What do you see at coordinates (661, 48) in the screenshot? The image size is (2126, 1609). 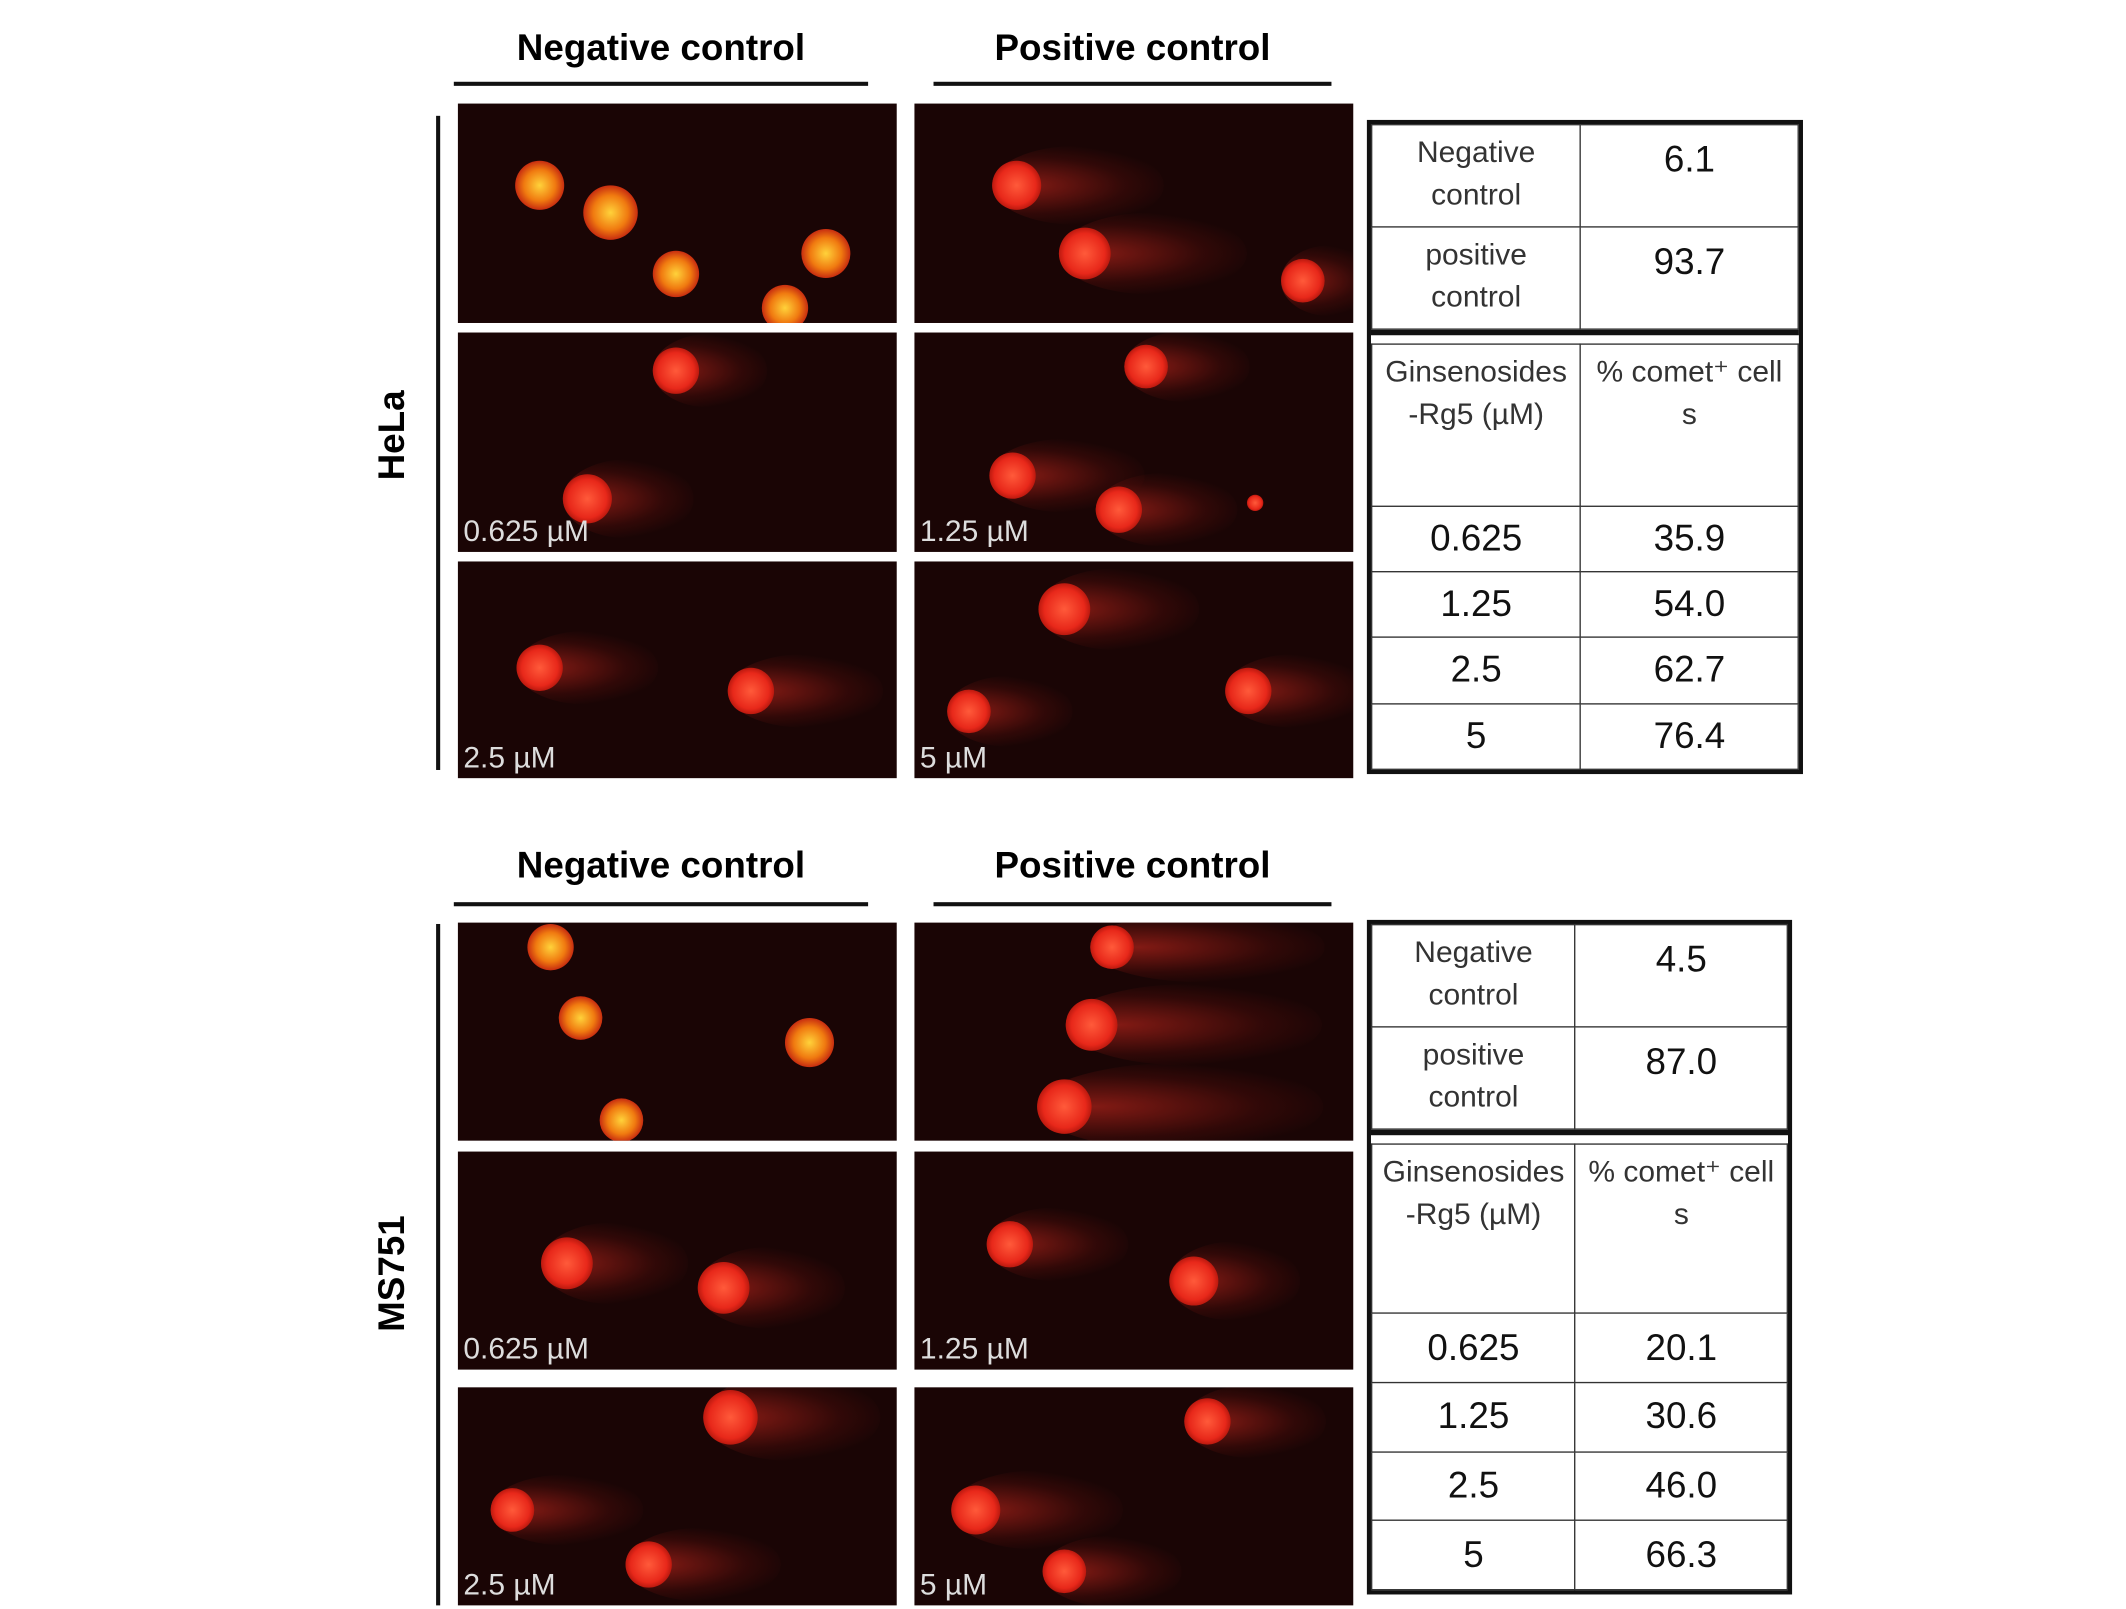 I see `column-header: Negative control` at bounding box center [661, 48].